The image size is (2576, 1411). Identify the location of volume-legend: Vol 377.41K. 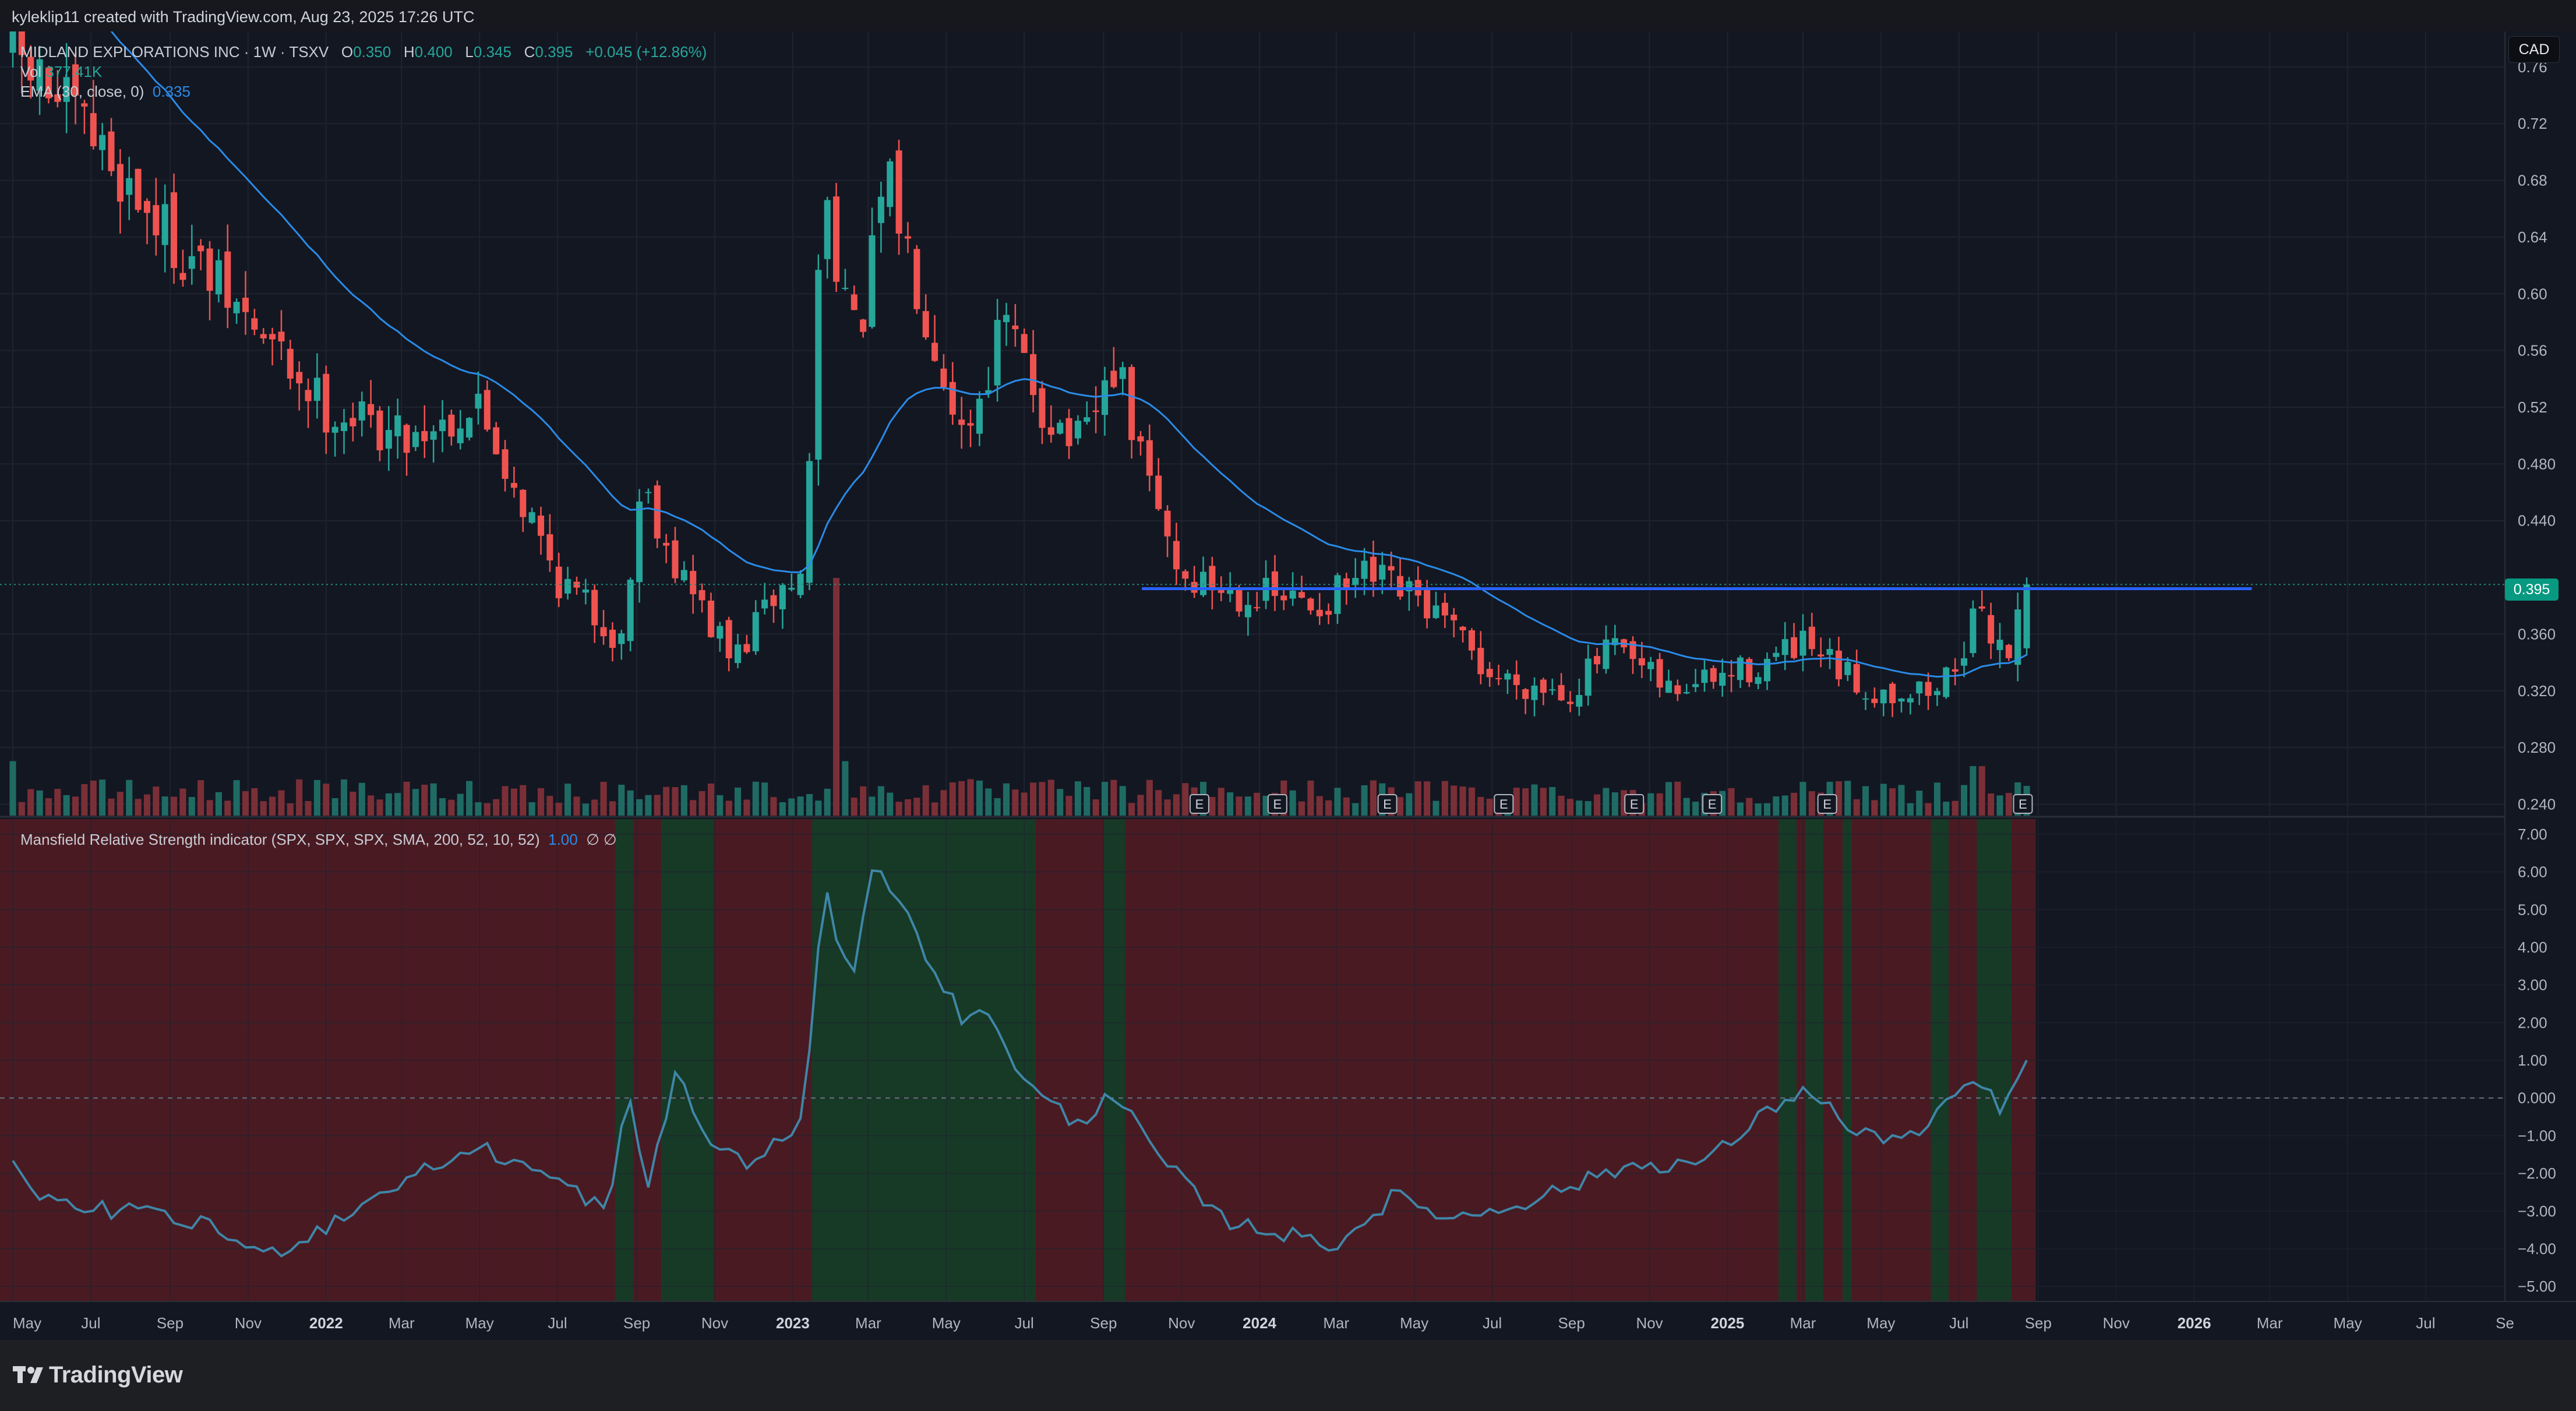
(61, 72).